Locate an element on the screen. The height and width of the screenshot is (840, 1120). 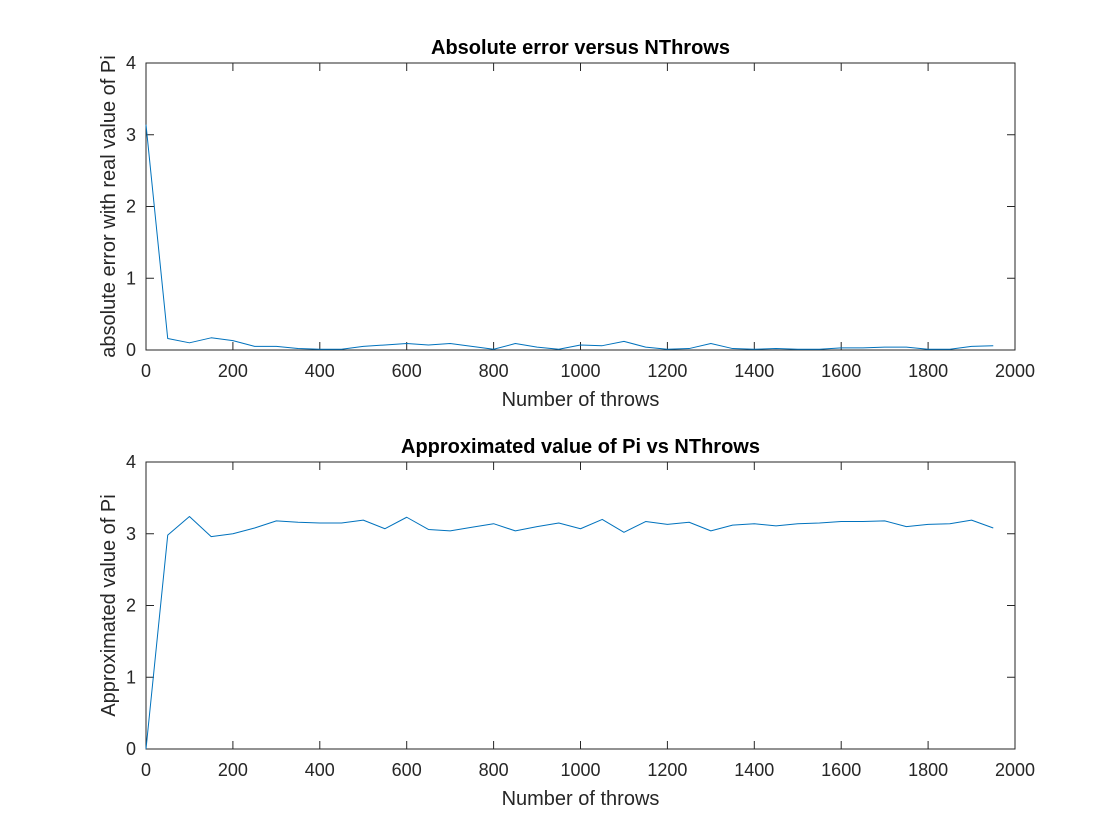
pi-chart-title: Approximated value of Pi vs NThrows is located at coordinates (580, 447).